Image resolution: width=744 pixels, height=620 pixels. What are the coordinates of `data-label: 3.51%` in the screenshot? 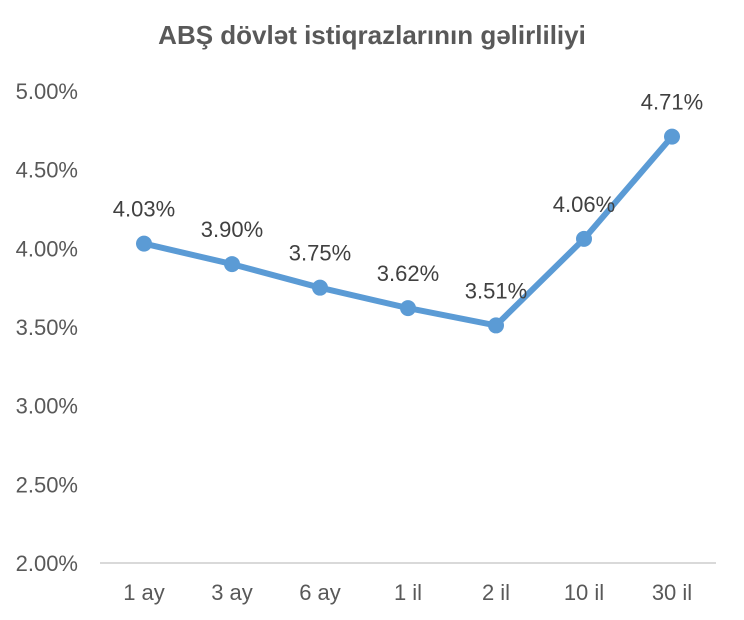 It's located at (496, 290).